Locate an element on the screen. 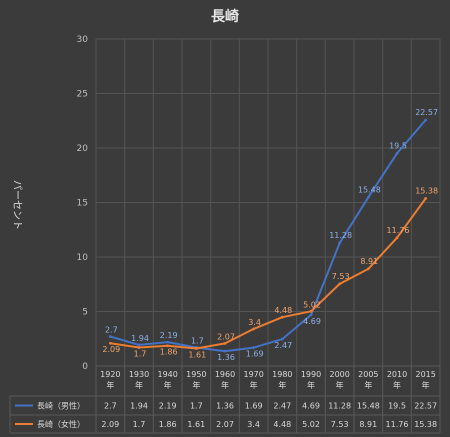 The height and width of the screenshot is (437, 450). chart-title: 長崎 is located at coordinates (225, 16).